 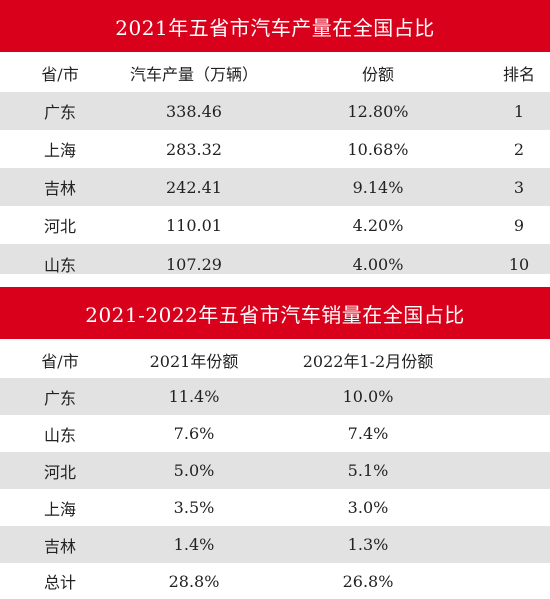 I want to click on table-row: 广东 338.46 12.80% 1, so click(x=275, y=111).